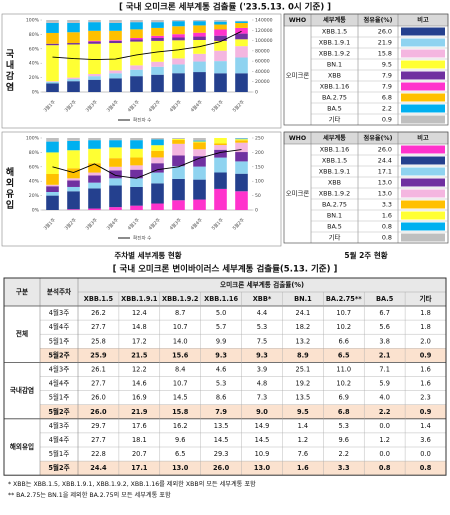  What do you see at coordinates (343, 327) in the screenshot?
I see `value-cell: 10.2` at bounding box center [343, 327].